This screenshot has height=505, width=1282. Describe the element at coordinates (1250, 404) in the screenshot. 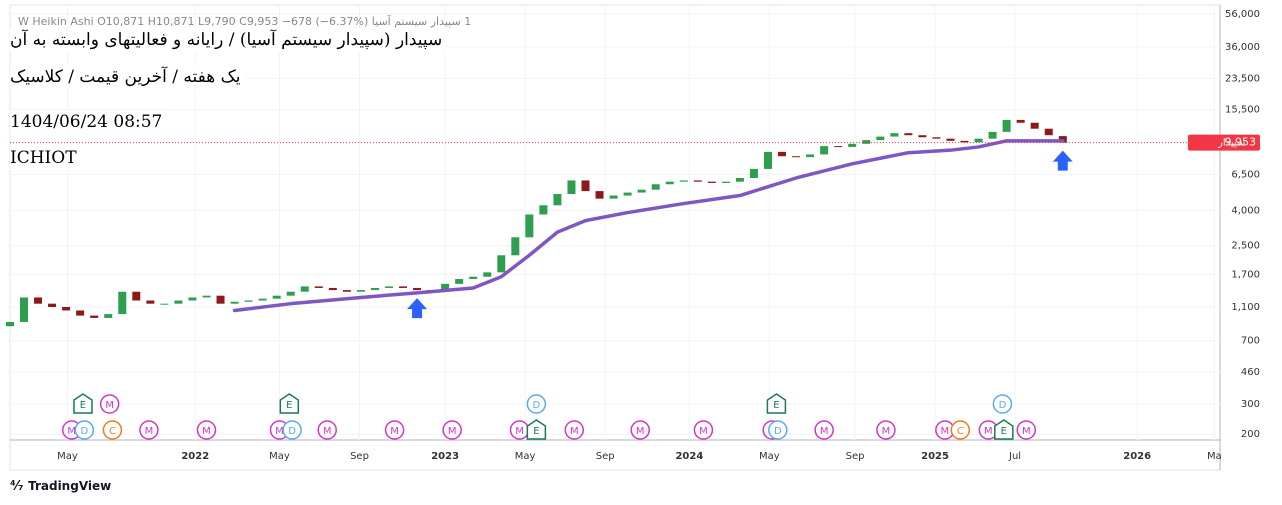

I see `y-tick-label: 300` at that location.